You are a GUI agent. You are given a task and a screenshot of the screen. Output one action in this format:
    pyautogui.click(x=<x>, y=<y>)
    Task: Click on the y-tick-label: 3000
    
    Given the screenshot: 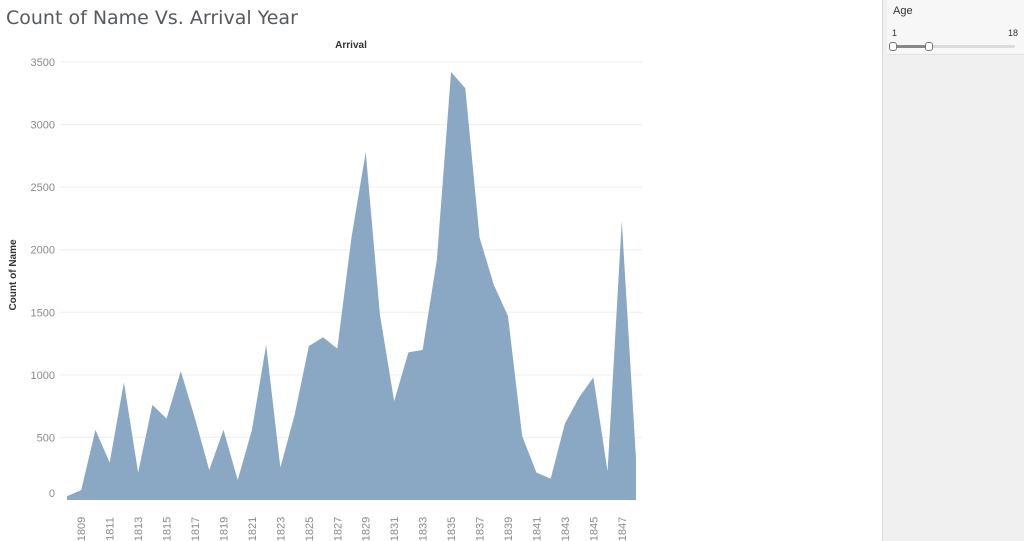 What is the action you would take?
    pyautogui.click(x=43, y=126)
    